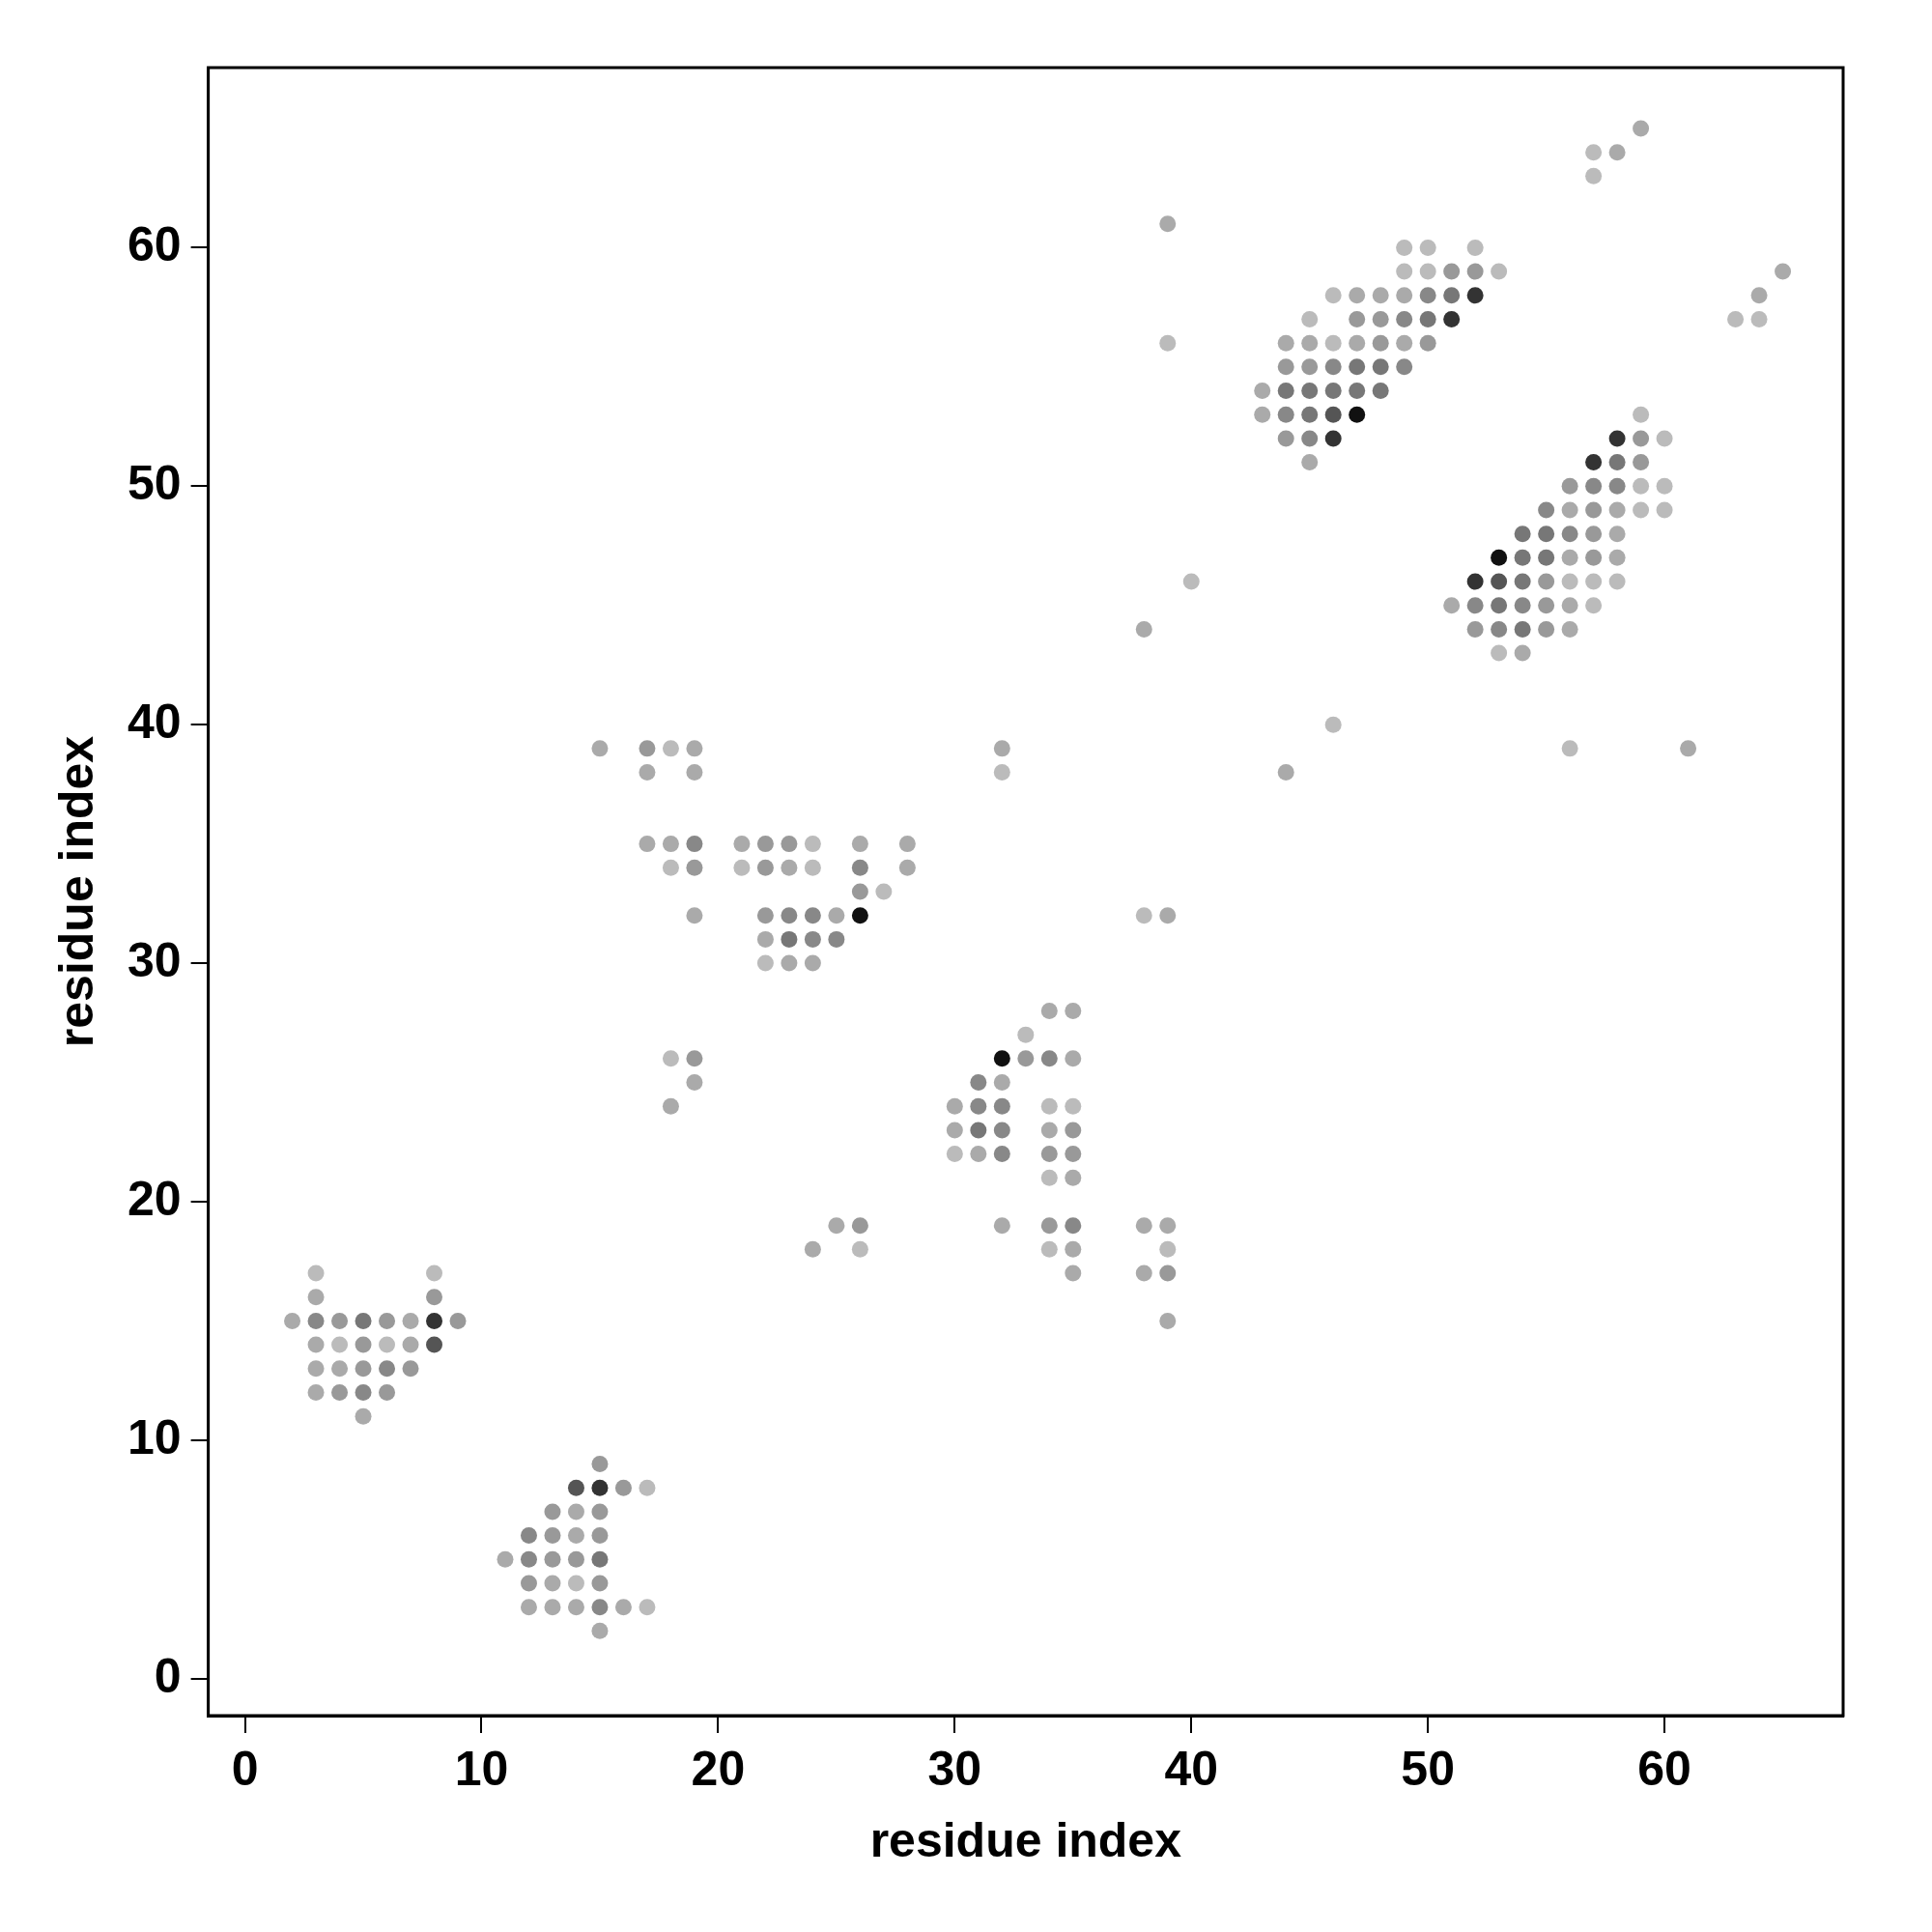  What do you see at coordinates (954, 1768) in the screenshot?
I see `x-tick-label: 30` at bounding box center [954, 1768].